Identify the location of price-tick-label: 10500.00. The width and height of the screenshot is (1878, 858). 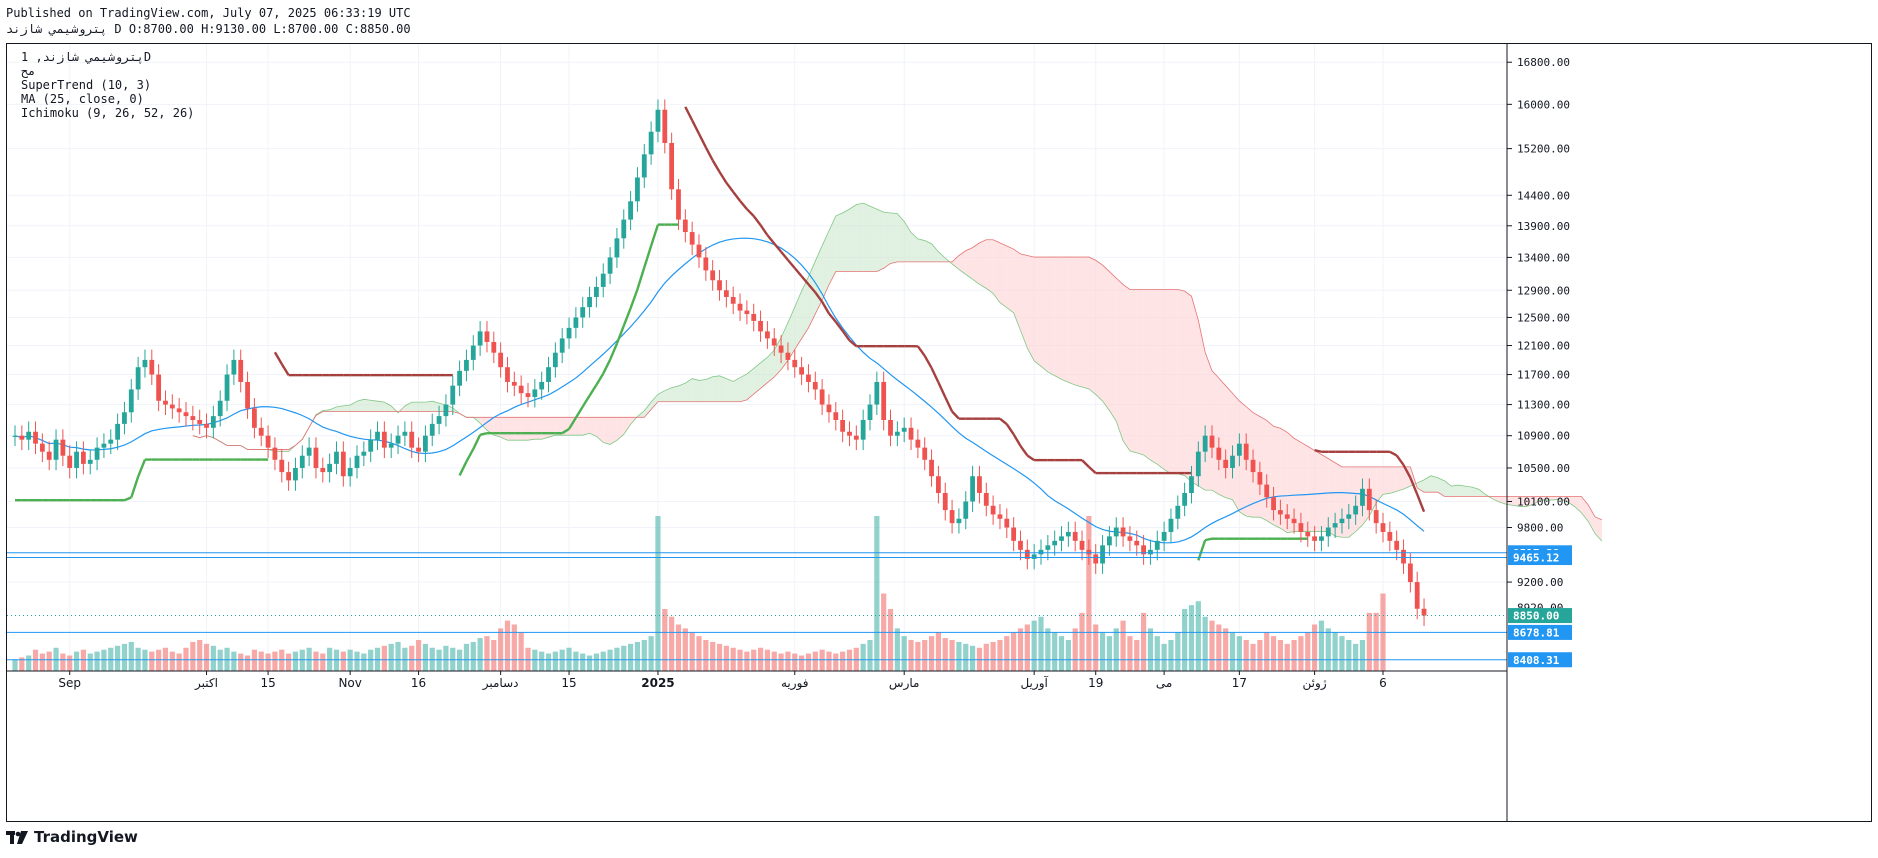
(1543, 468).